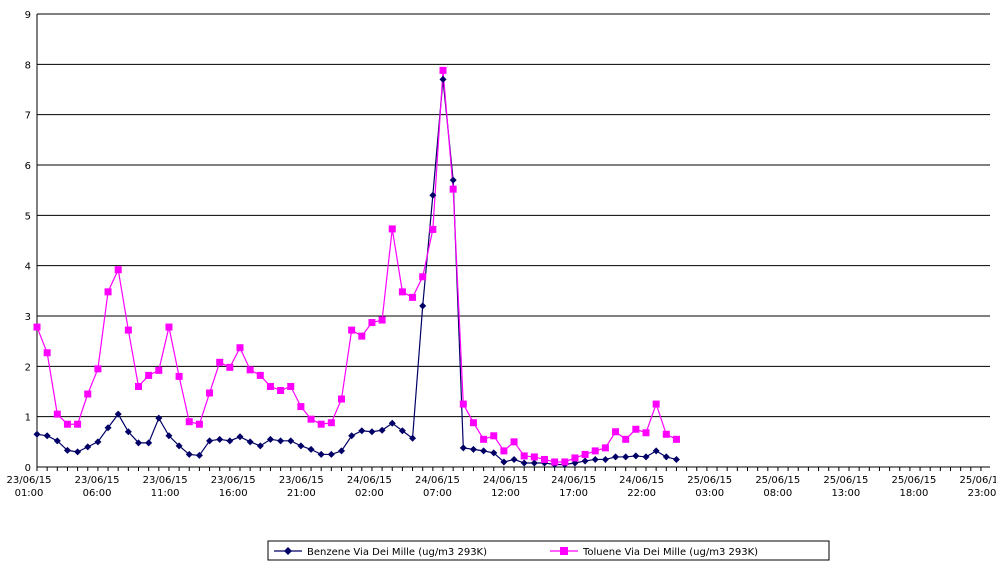 This screenshot has height=570, width=996. I want to click on y-tick-label: 0, so click(28, 468).